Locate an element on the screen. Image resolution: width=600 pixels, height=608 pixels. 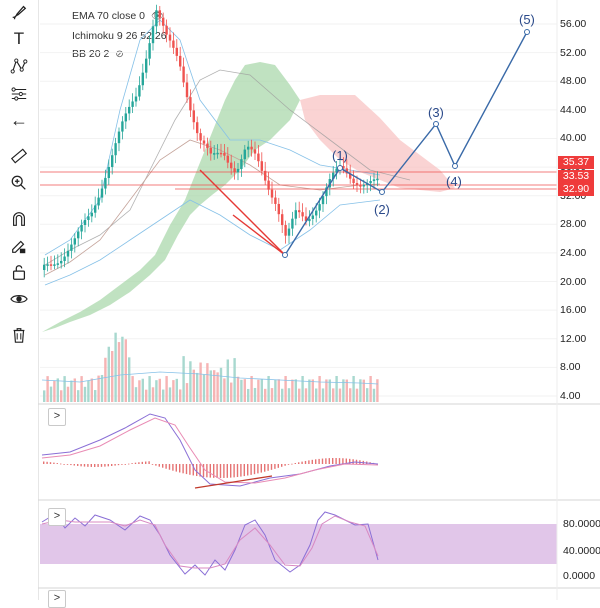
text-icon: T is located at coordinates (19, 38).